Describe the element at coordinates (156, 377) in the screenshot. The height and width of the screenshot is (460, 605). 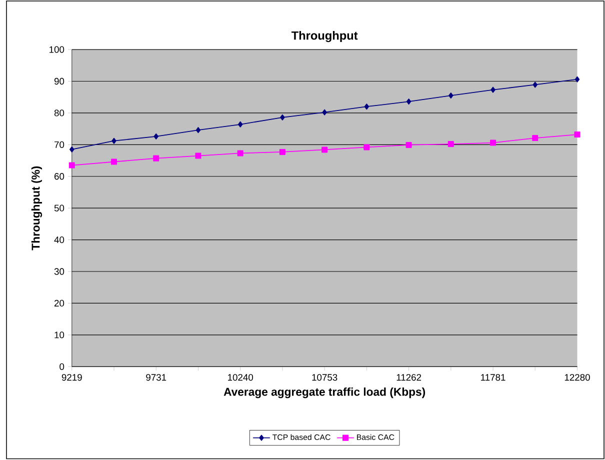
I see `x-tick-label: 9731` at that location.